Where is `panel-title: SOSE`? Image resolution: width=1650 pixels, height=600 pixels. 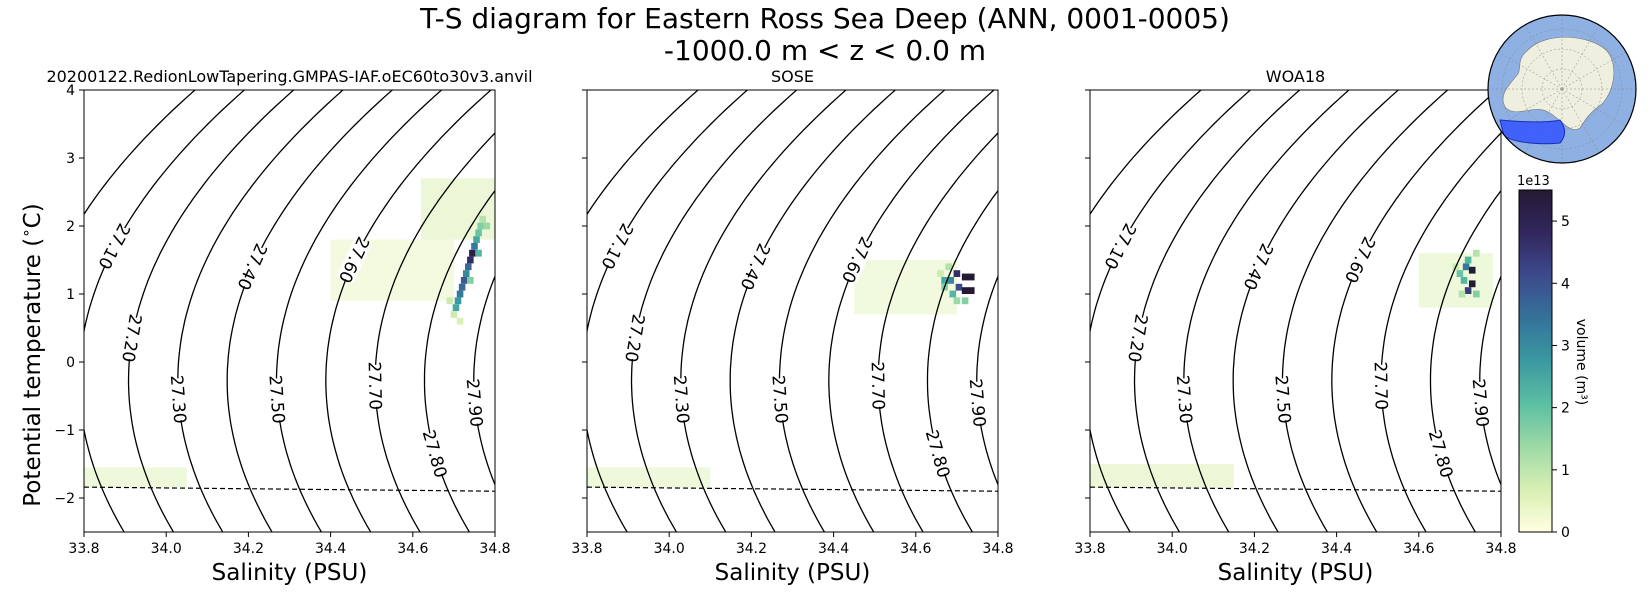
panel-title: SOSE is located at coordinates (792, 76).